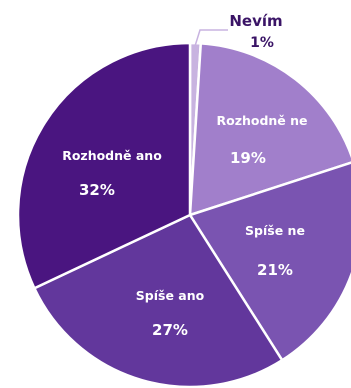 The height and width of the screenshot is (388, 351). I want to click on slice-label-spise-ano: Spíše ano, so click(170, 295).